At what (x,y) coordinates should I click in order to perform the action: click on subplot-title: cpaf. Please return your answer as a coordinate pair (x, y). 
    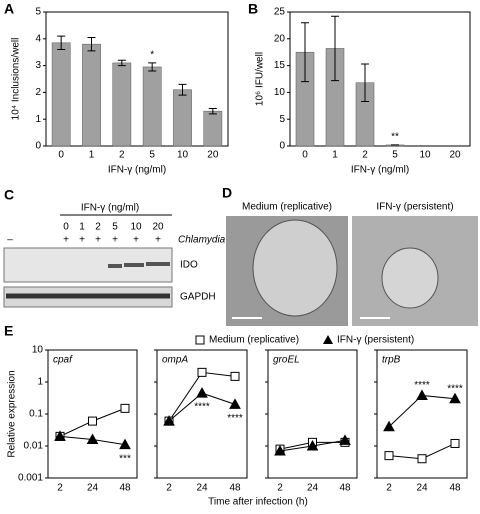
    Looking at the image, I should click on (63, 360).